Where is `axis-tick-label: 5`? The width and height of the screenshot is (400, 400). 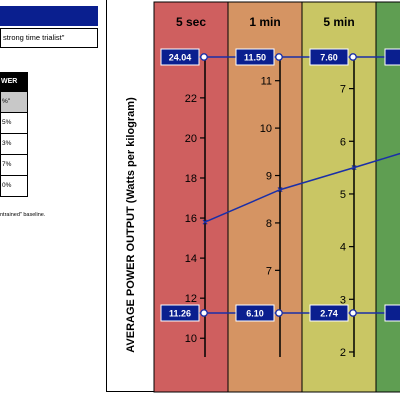
axis-tick-label: 5 is located at coordinates (343, 195).